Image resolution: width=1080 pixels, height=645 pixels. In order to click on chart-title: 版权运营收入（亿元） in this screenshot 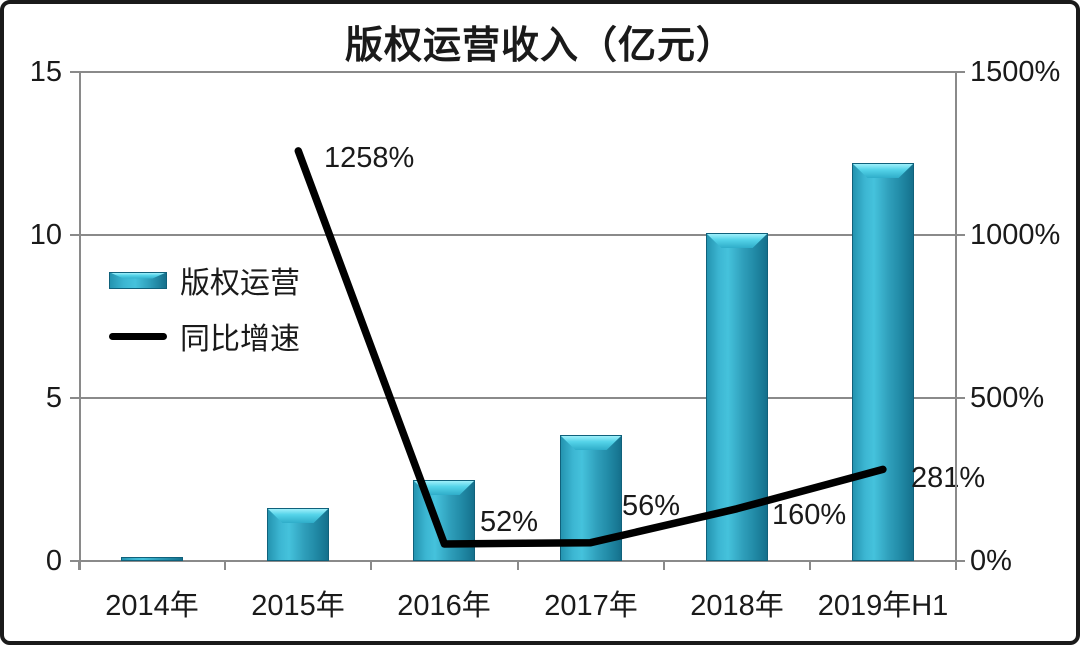, I will do `click(539, 46)`.